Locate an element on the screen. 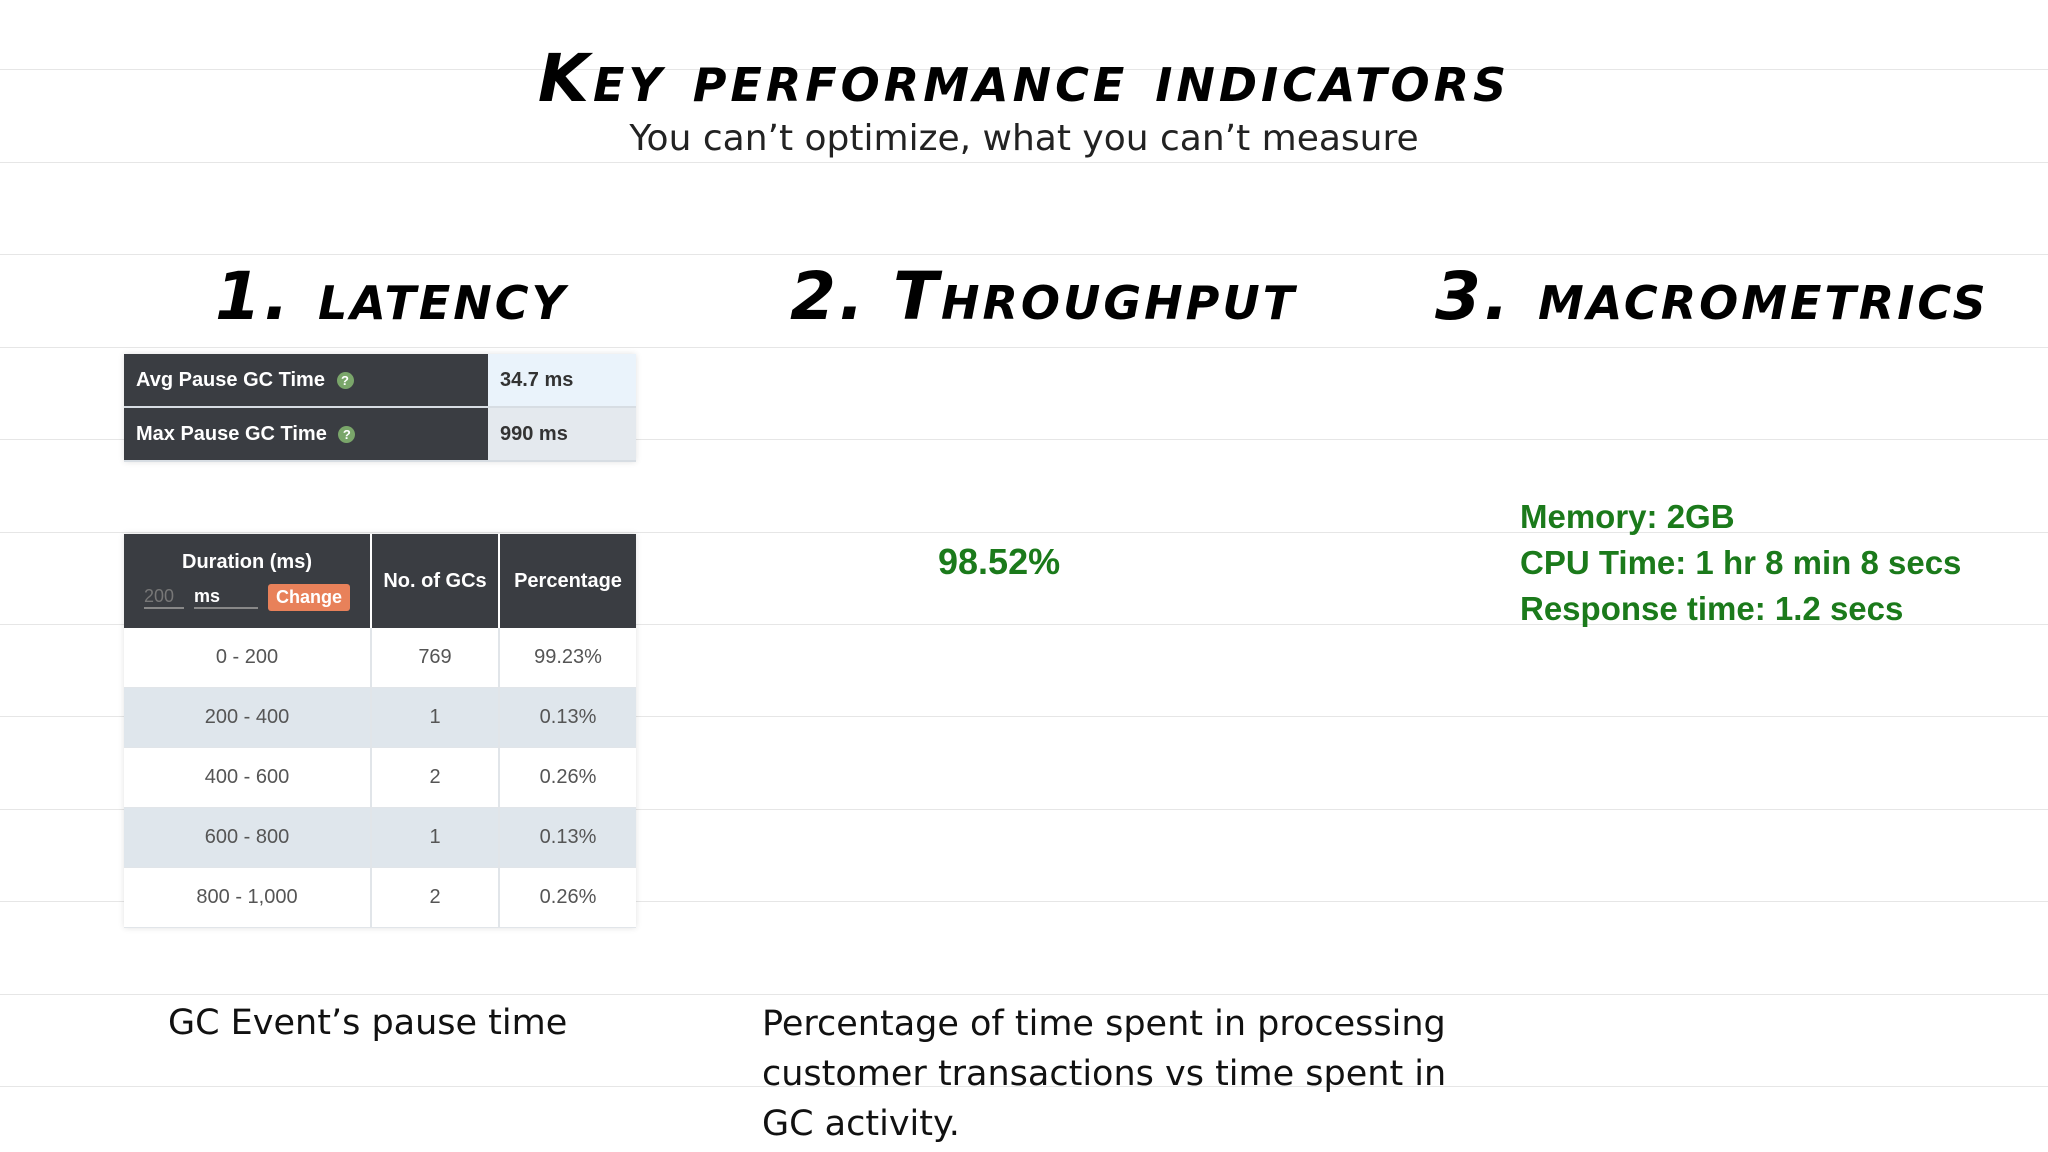 This screenshot has height=1152, width=2048. bucket-controls: 200 ms Change is located at coordinates (247, 597).